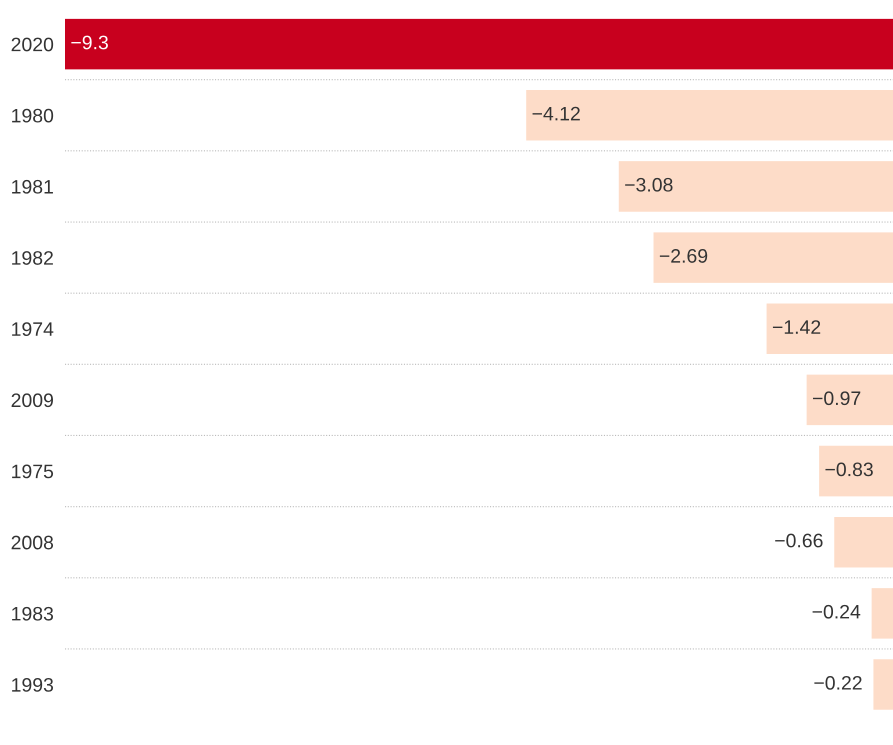  Describe the element at coordinates (799, 541) in the screenshot. I see `data-label: −0.66` at that location.